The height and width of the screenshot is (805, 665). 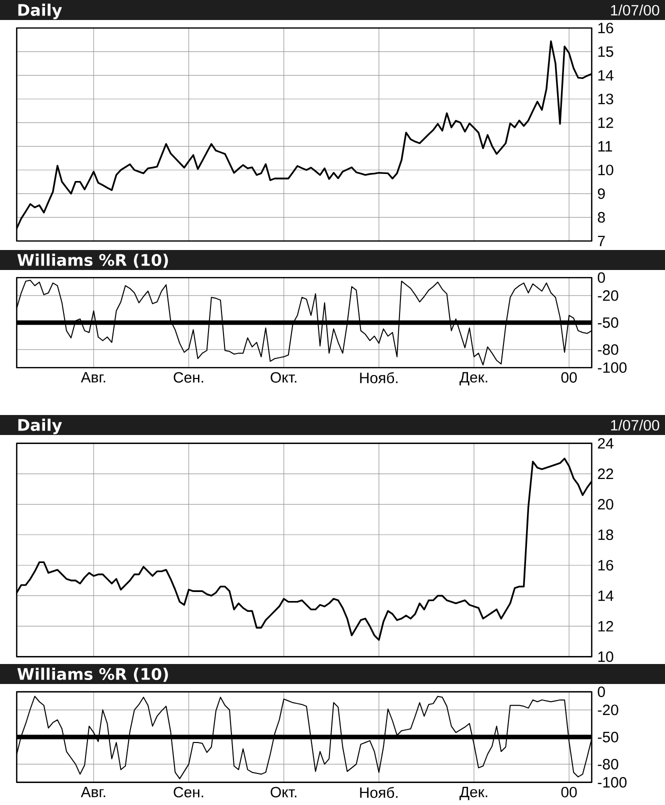 I want to click on y-tick-label: 18, so click(x=606, y=534).